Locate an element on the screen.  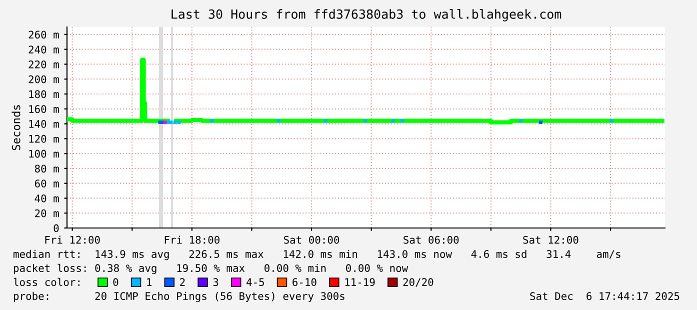
chart-title: Last 30 Hours from ffd376380ab3 to wall.blahgeek.com is located at coordinates (367, 15).